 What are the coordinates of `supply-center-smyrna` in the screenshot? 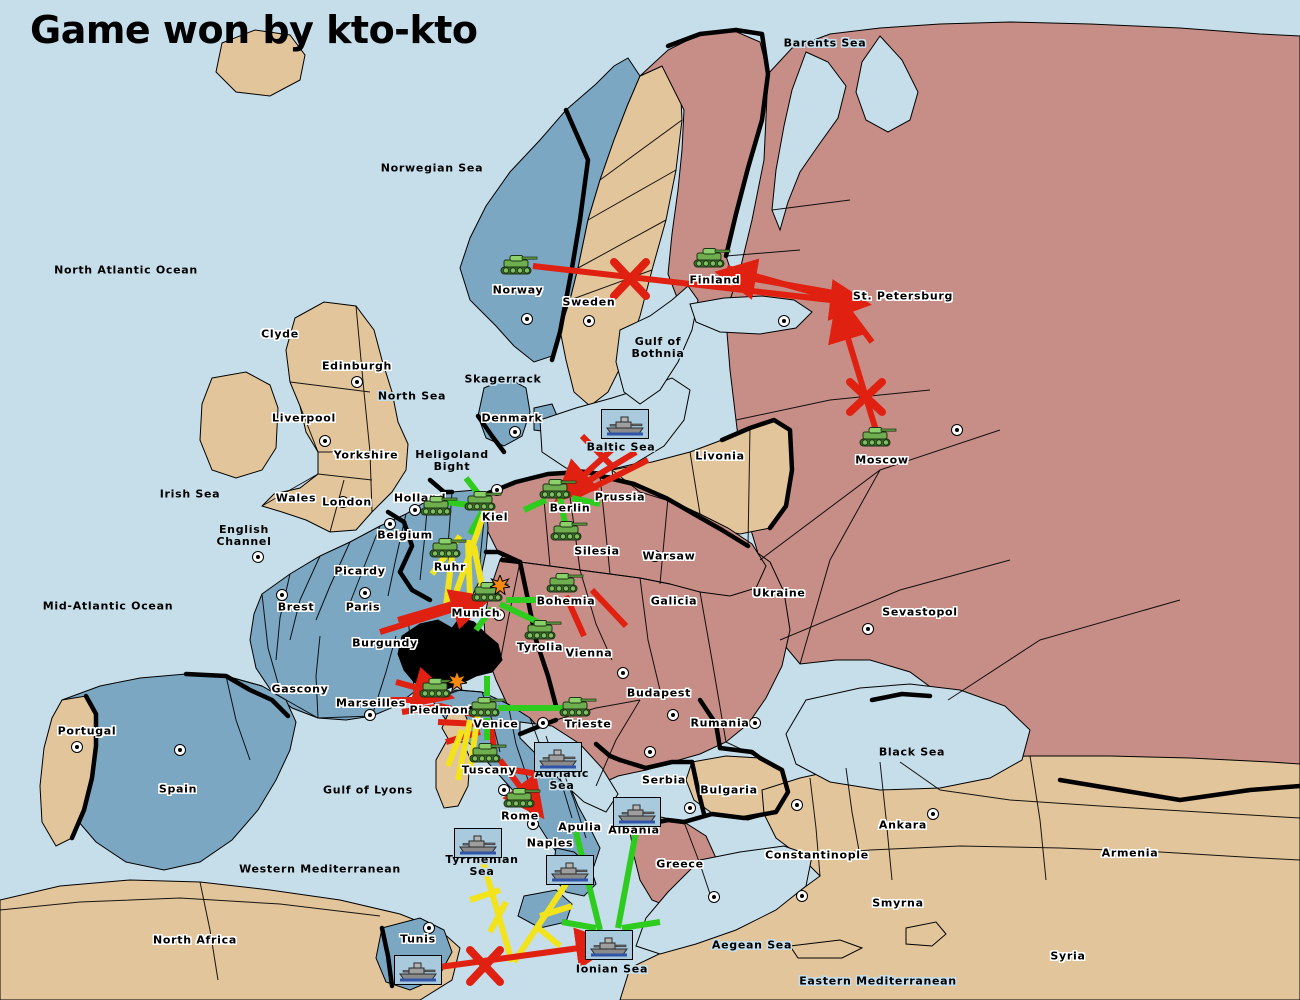 It's located at (802, 896).